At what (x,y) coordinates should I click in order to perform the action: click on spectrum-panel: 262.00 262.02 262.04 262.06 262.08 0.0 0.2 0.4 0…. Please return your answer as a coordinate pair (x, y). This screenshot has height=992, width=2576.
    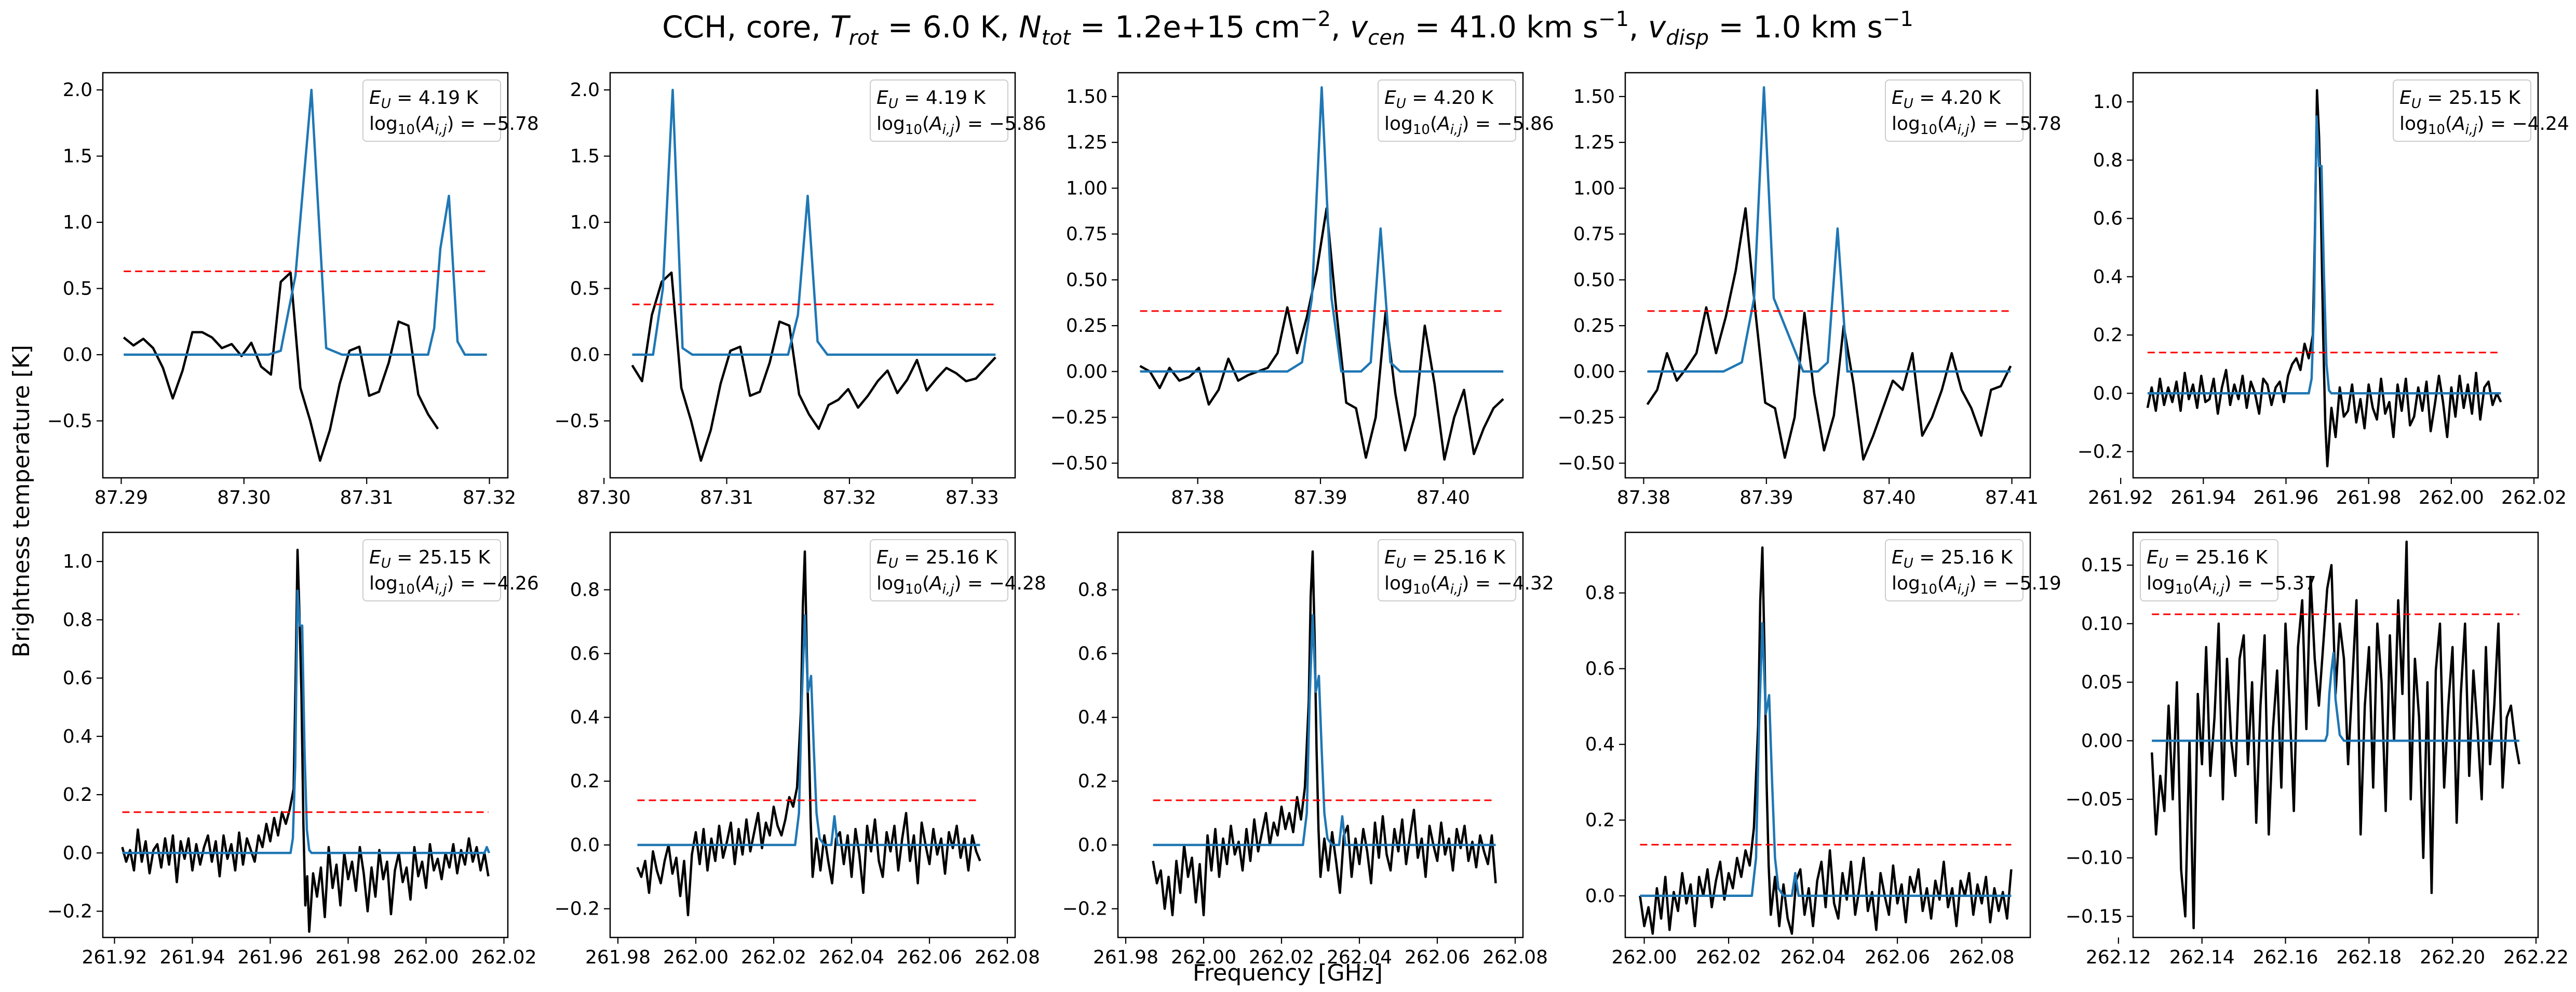
    Looking at the image, I should click on (1823, 749).